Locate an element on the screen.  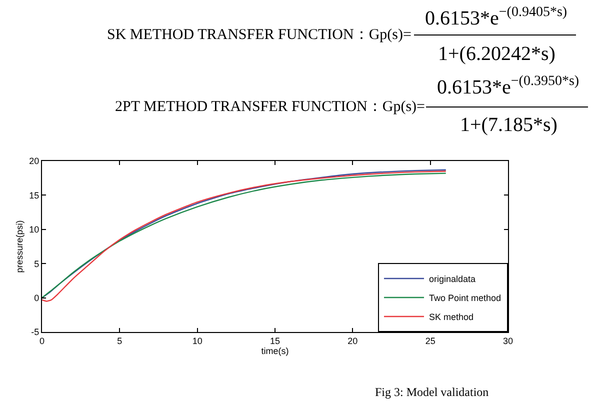
x-tick-label: 25 is located at coordinates (430, 341).